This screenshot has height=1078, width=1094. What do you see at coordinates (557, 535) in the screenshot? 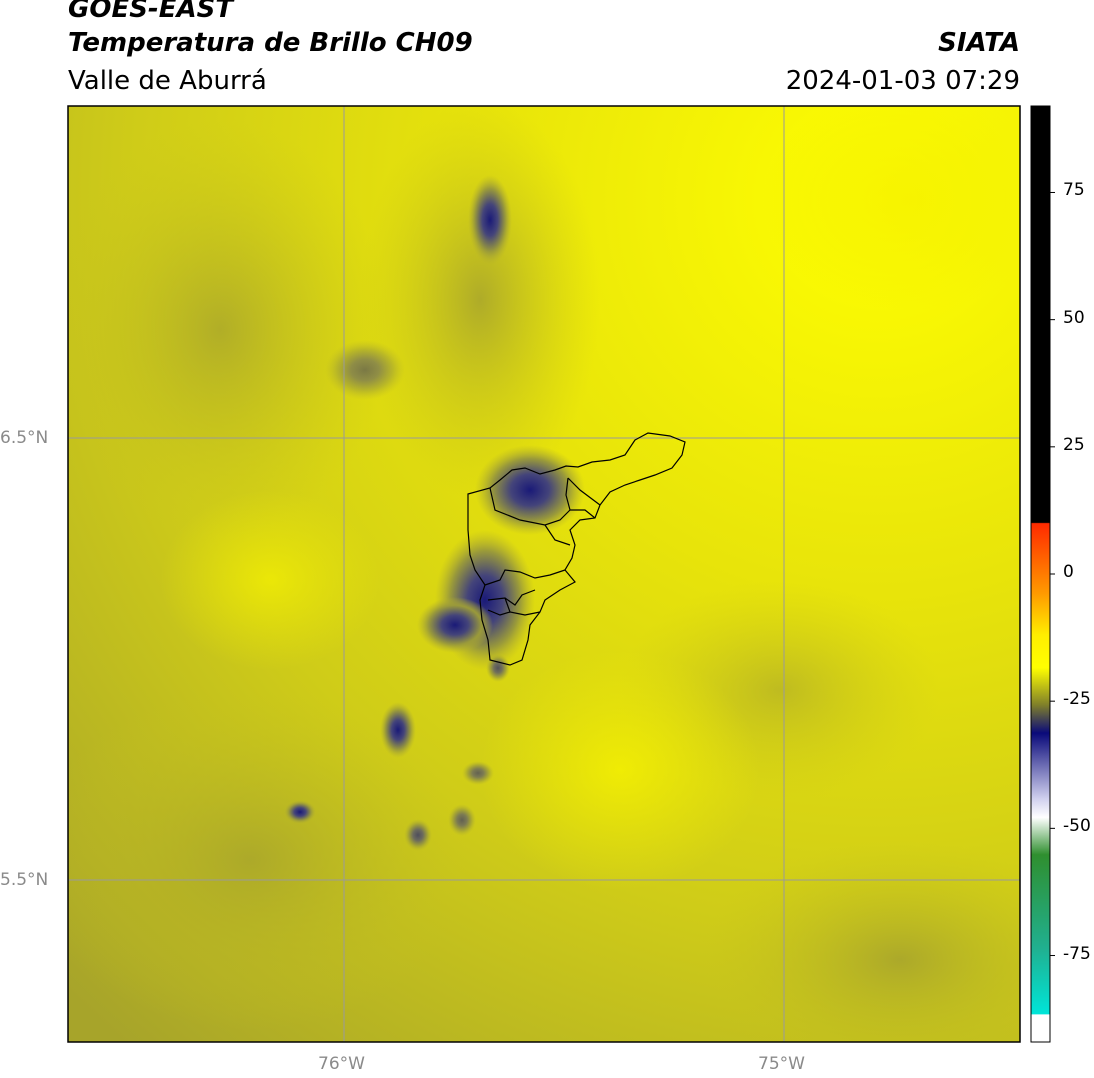
I see `outline-copacabana` at bounding box center [557, 535].